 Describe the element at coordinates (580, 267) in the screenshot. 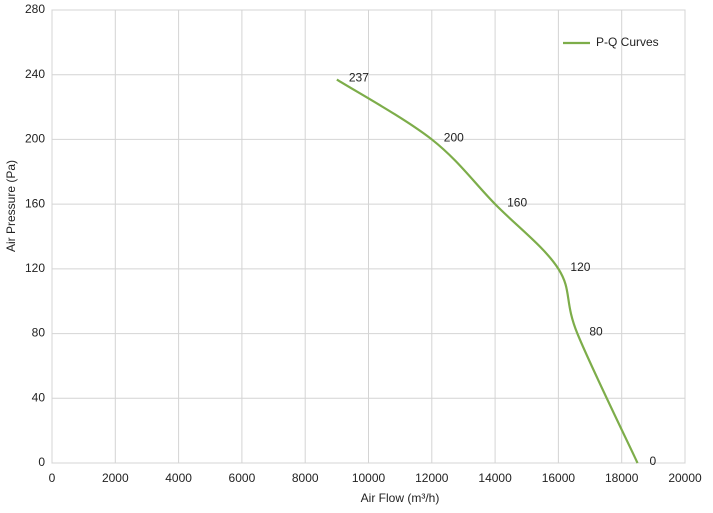

I see `data-label: 120` at that location.